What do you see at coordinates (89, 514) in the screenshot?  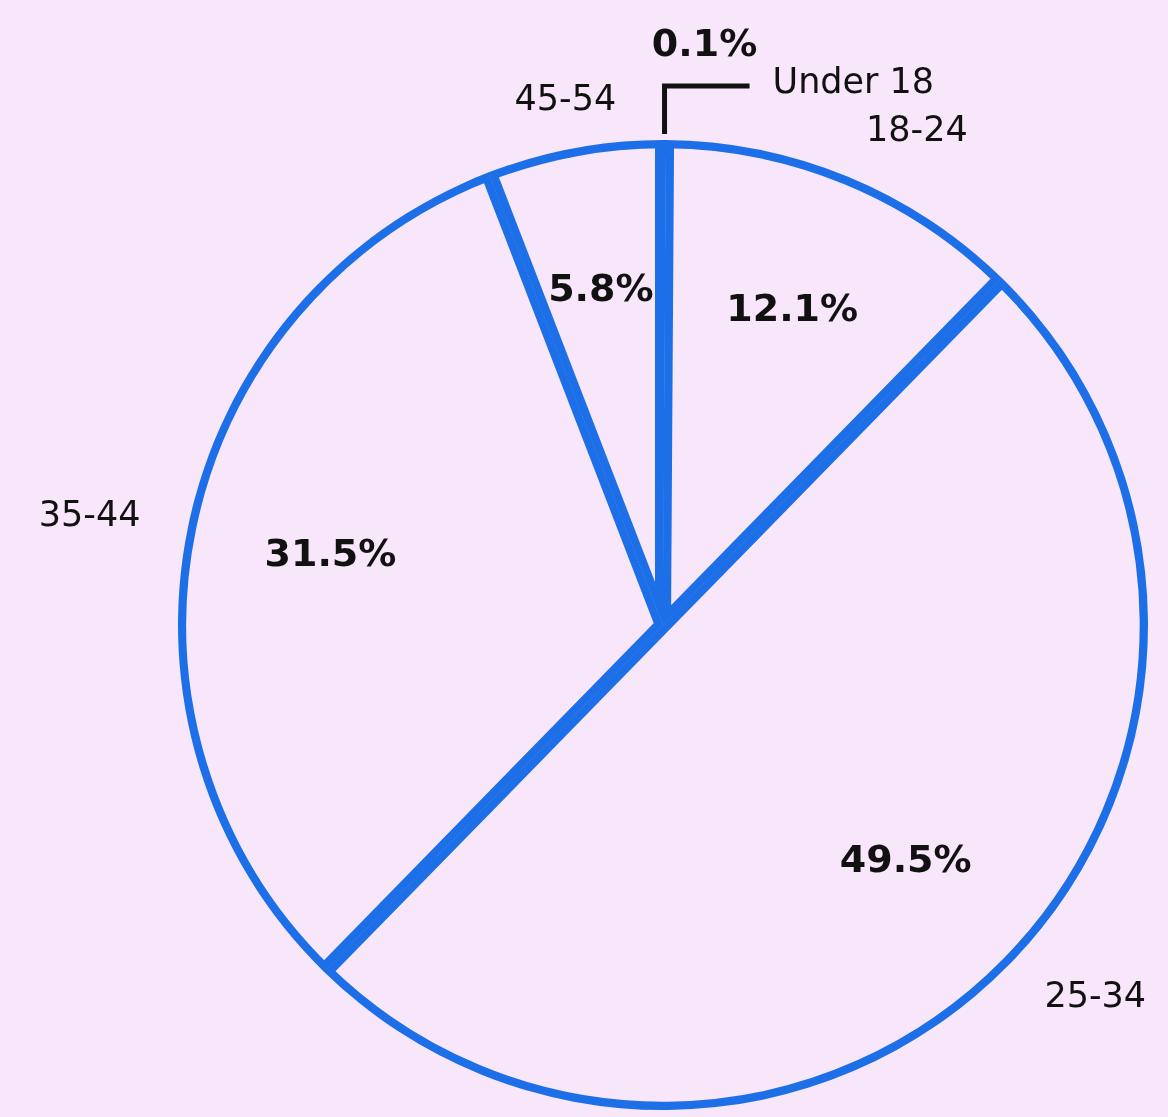 I see `slice-label: 35-44` at bounding box center [89, 514].